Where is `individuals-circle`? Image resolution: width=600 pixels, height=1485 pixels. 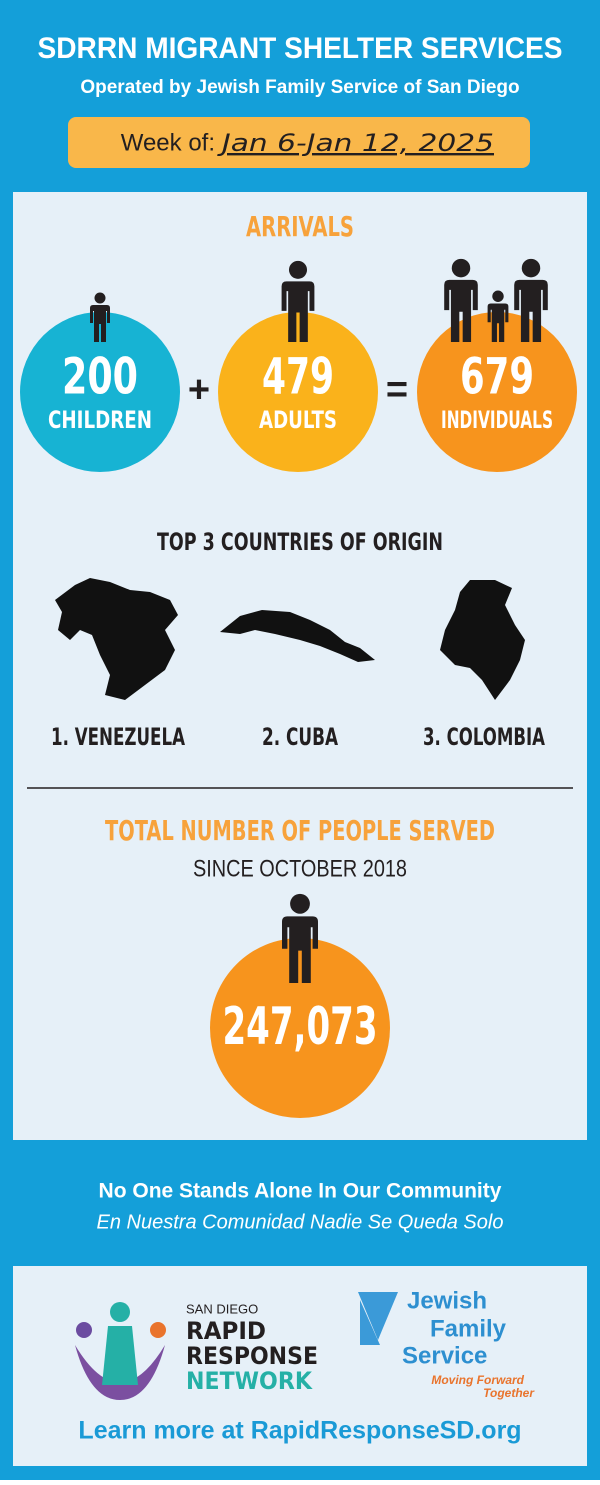
individuals-circle is located at coordinates (497, 392).